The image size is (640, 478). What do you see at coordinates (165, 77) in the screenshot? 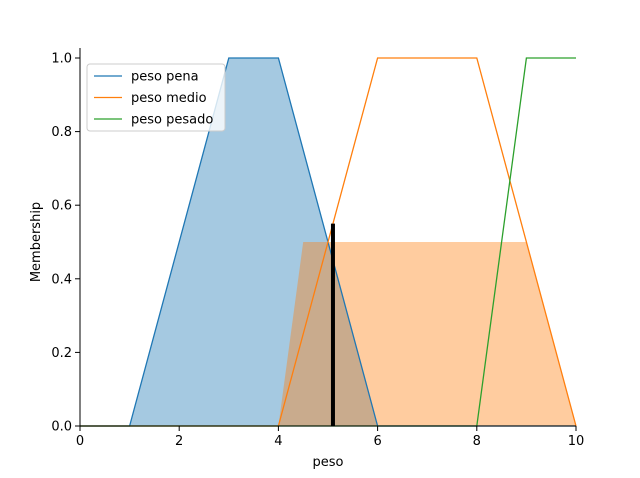
I see `legend-label: peso pena` at bounding box center [165, 77].